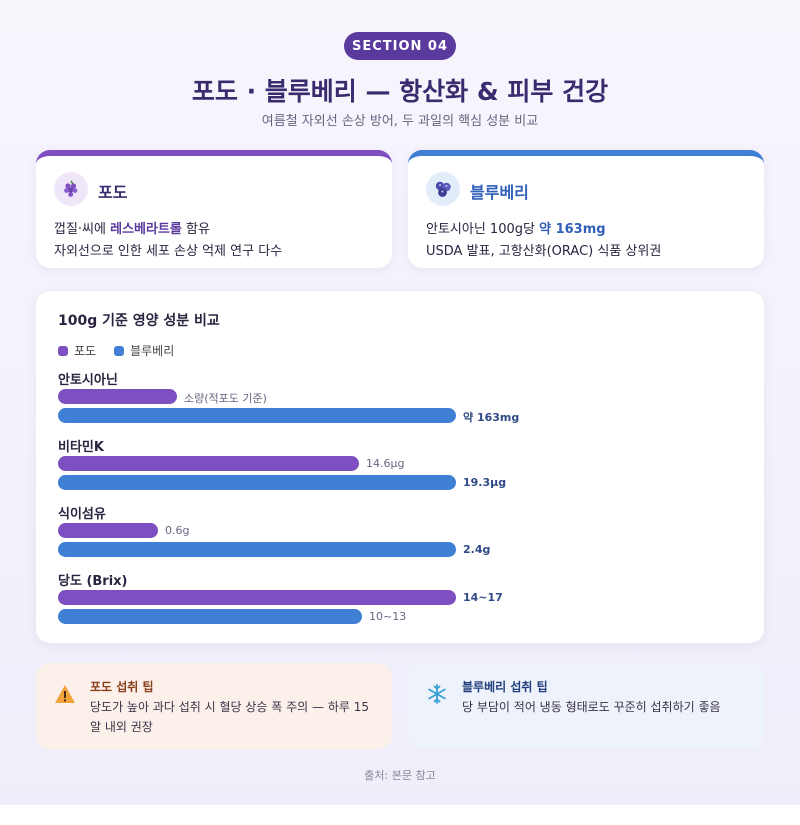 Image resolution: width=800 pixels, height=825 pixels. I want to click on blueberry-tip: 블루베리 섭취 팁 당 부담이 적어 냉동 형태로도 꾸준히 섭취하기 좋음, so click(586, 706).